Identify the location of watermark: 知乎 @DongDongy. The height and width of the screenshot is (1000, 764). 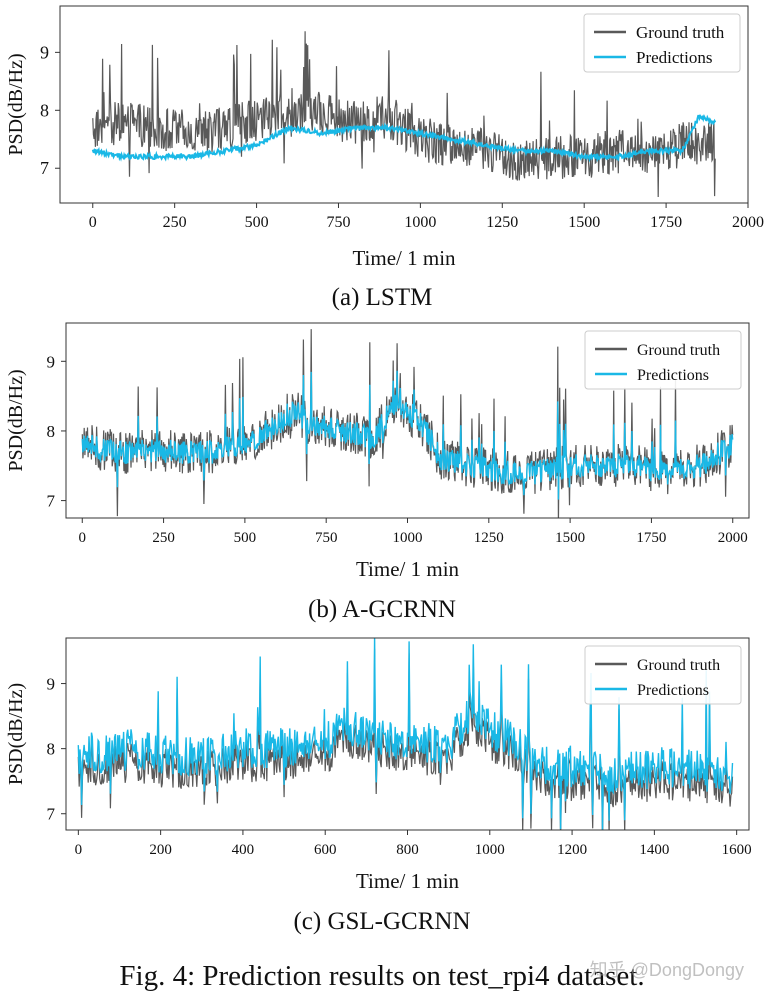
(666, 970).